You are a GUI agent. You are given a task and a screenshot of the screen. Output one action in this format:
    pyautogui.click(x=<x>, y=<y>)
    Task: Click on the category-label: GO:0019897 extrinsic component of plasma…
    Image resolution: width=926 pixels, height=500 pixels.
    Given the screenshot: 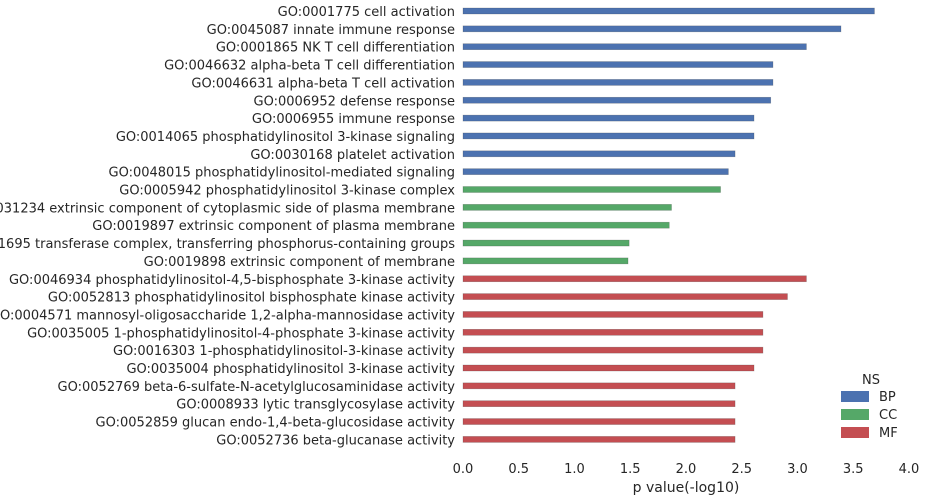 What is the action you would take?
    pyautogui.click(x=273, y=226)
    